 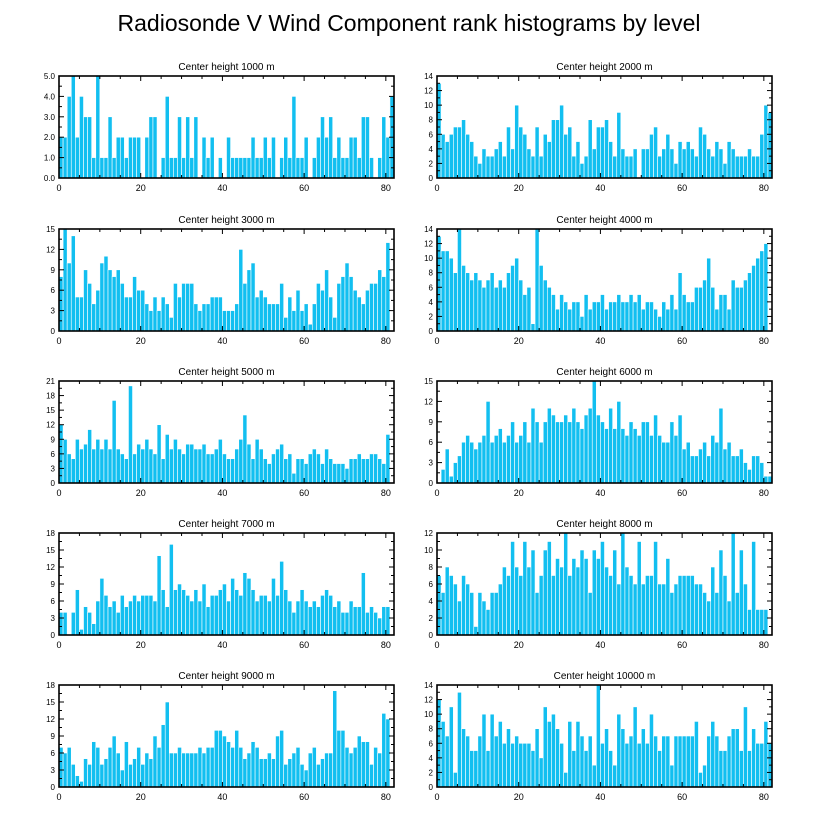 What do you see at coordinates (304, 341) in the screenshot?
I see `x-tick-label: 60` at bounding box center [304, 341].